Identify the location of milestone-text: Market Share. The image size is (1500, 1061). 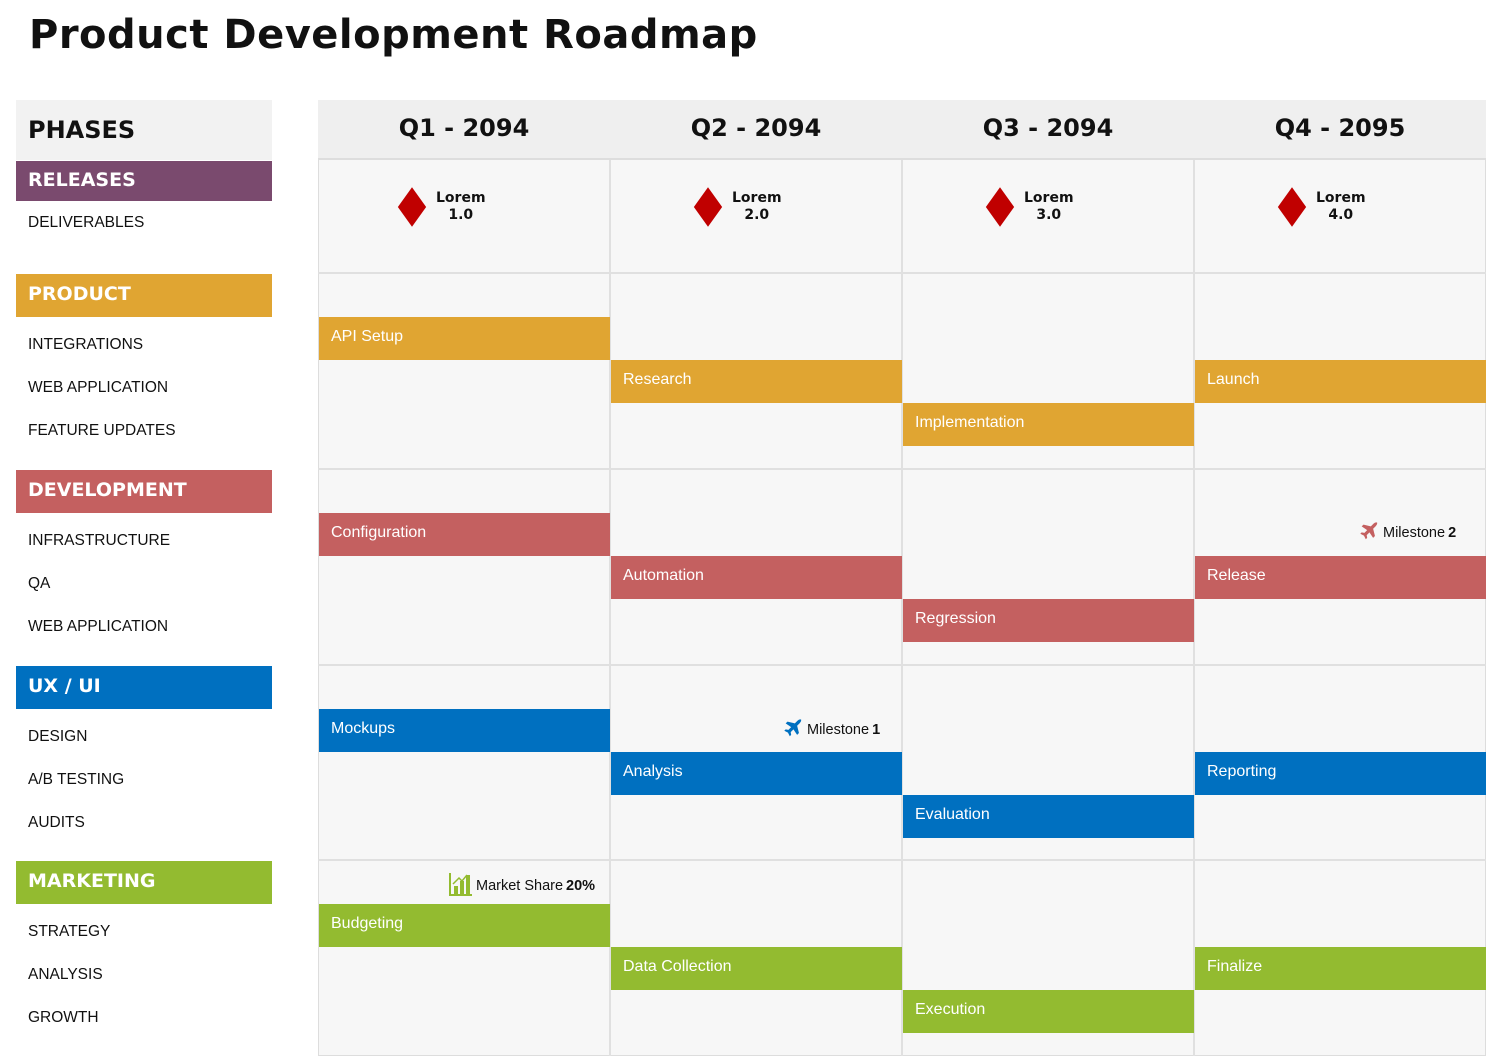
(520, 886).